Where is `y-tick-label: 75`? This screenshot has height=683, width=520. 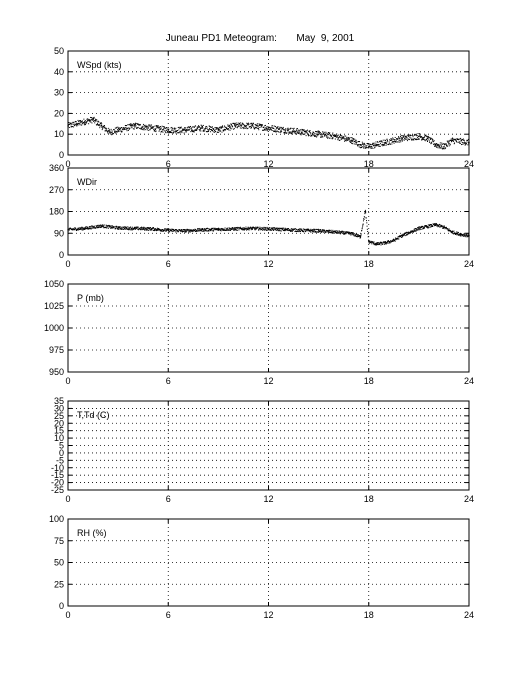
y-tick-label: 75 is located at coordinates (59, 541).